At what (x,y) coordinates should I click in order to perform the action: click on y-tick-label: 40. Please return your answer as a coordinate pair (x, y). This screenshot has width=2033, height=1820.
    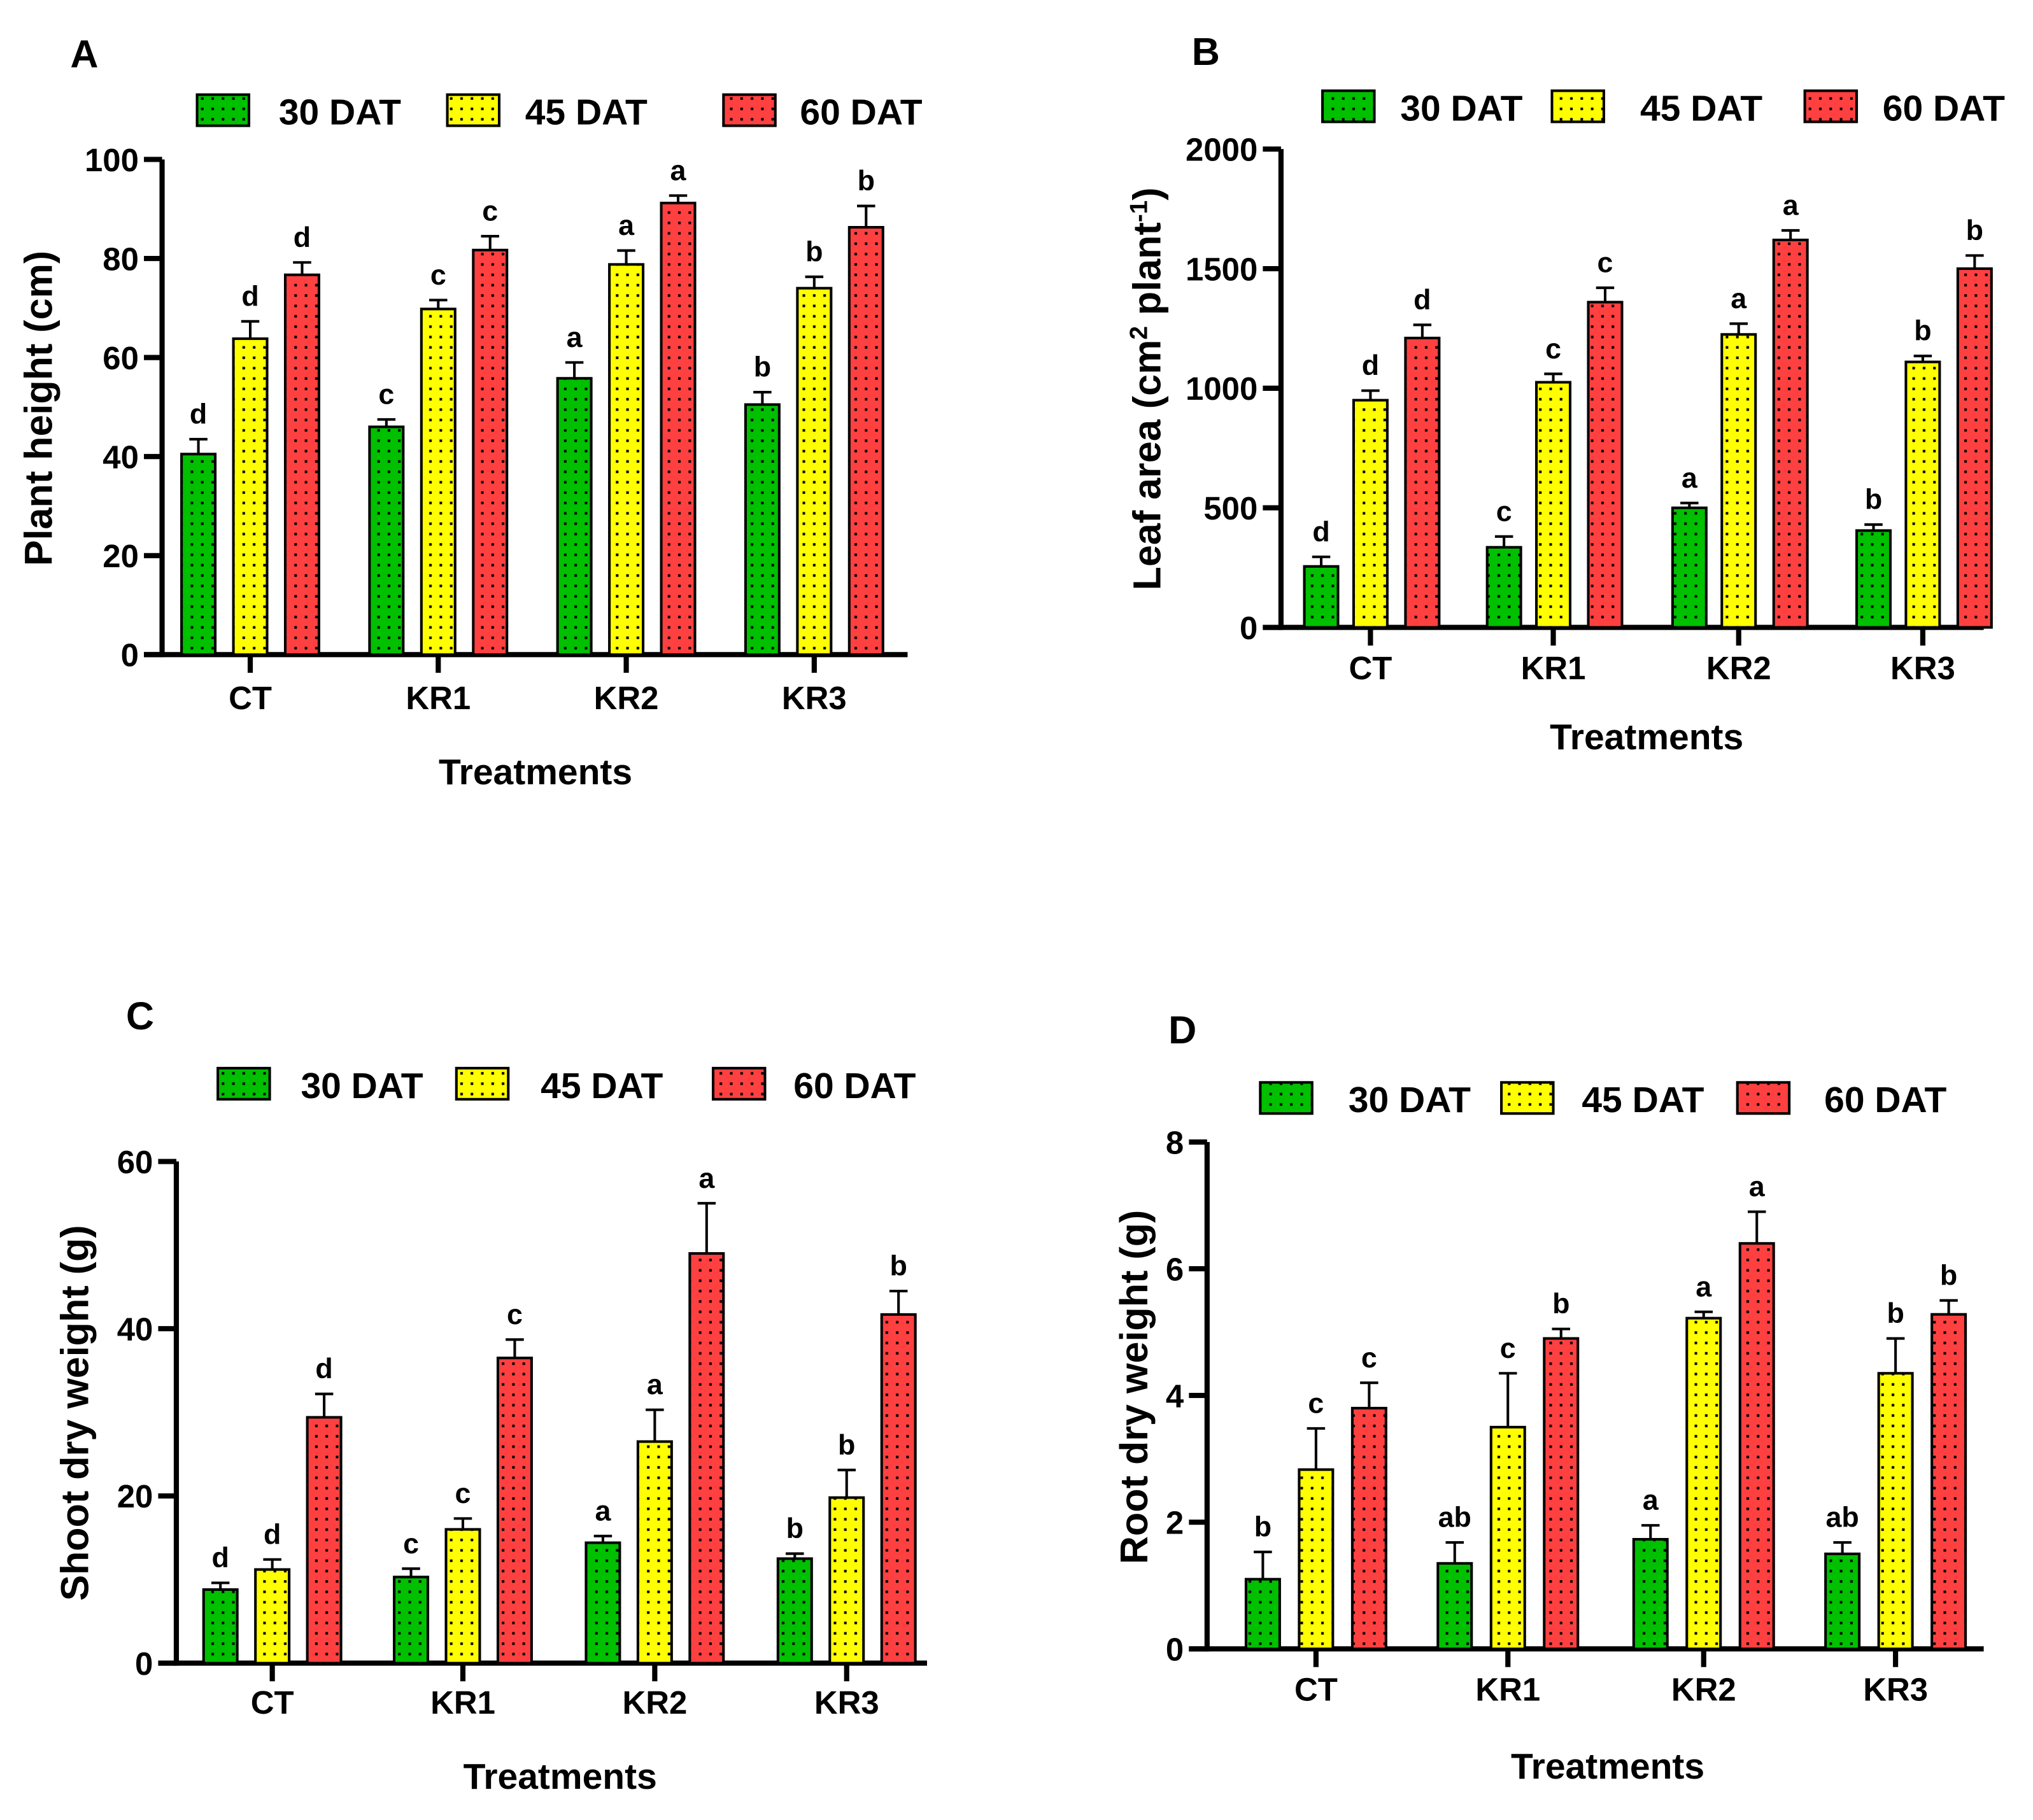
    Looking at the image, I should click on (135, 1329).